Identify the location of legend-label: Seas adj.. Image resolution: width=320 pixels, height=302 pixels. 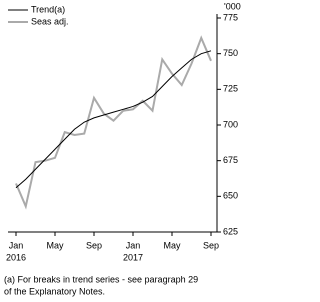
(50, 21).